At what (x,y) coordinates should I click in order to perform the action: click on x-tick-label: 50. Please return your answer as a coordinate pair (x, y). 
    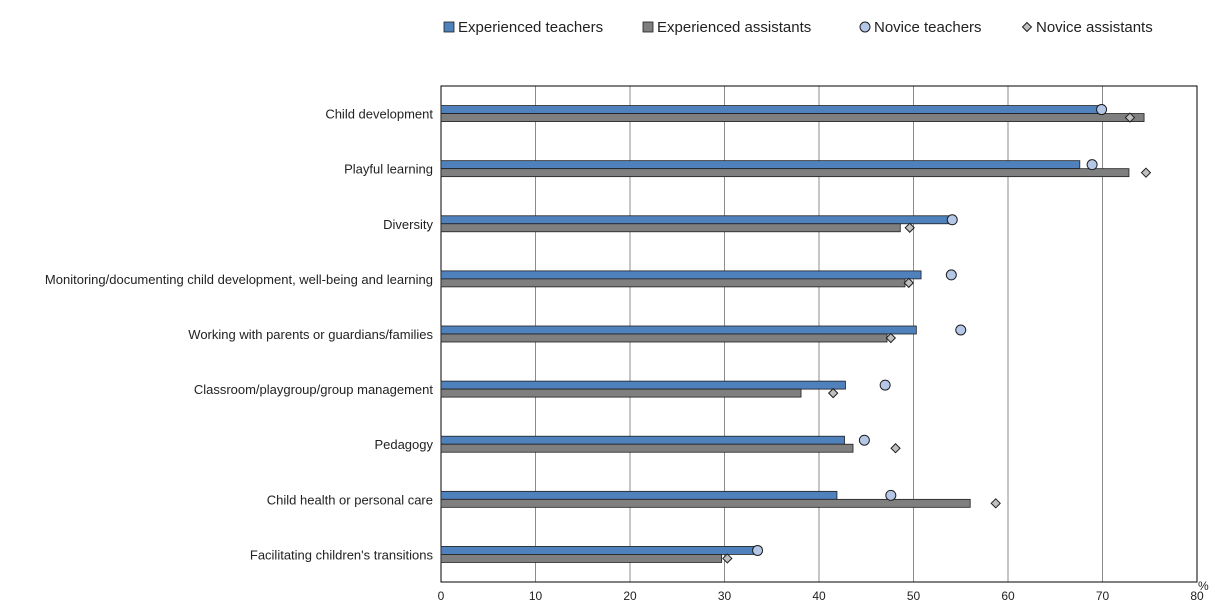
    Looking at the image, I should click on (914, 596).